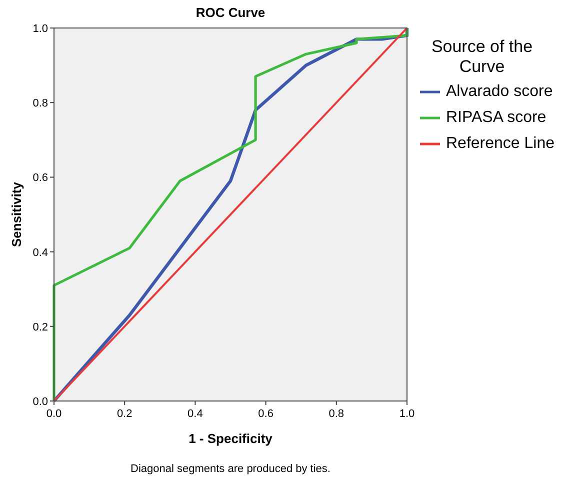 This screenshot has width=565, height=478. Describe the element at coordinates (231, 438) in the screenshot. I see `x-axis-title: 1 - Specificity` at that location.